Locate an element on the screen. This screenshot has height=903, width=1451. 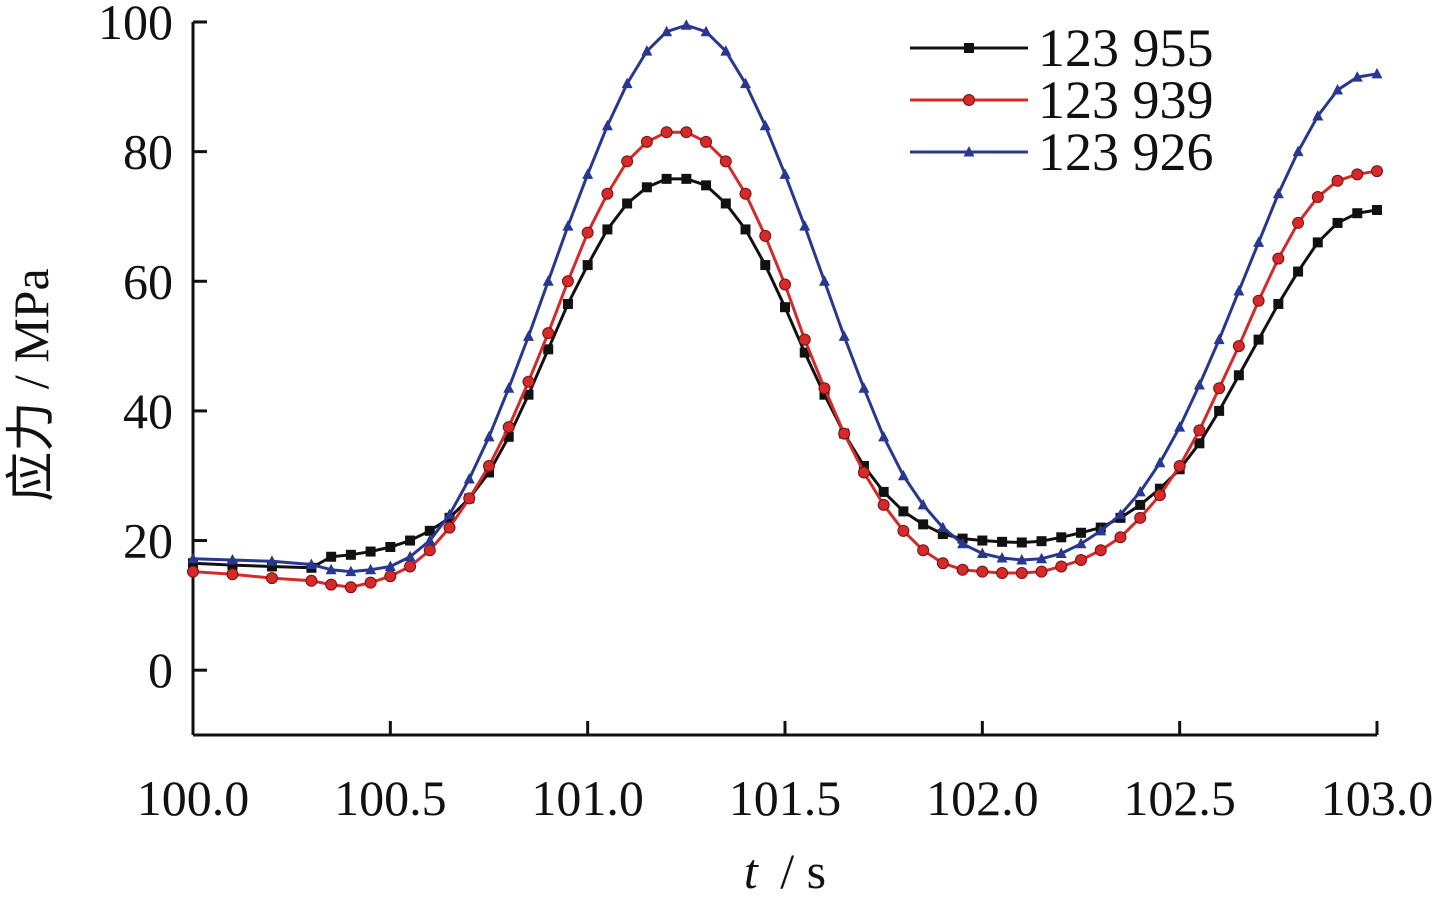
legend-label: 123 955 is located at coordinates (1126, 48).